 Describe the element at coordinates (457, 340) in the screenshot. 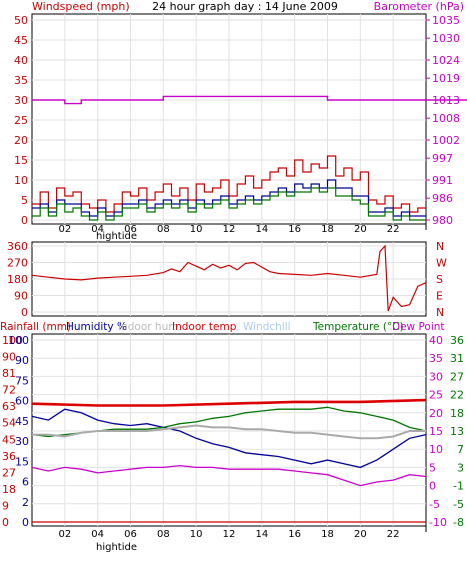

I see `temp-outer-tick-label: 36` at that location.